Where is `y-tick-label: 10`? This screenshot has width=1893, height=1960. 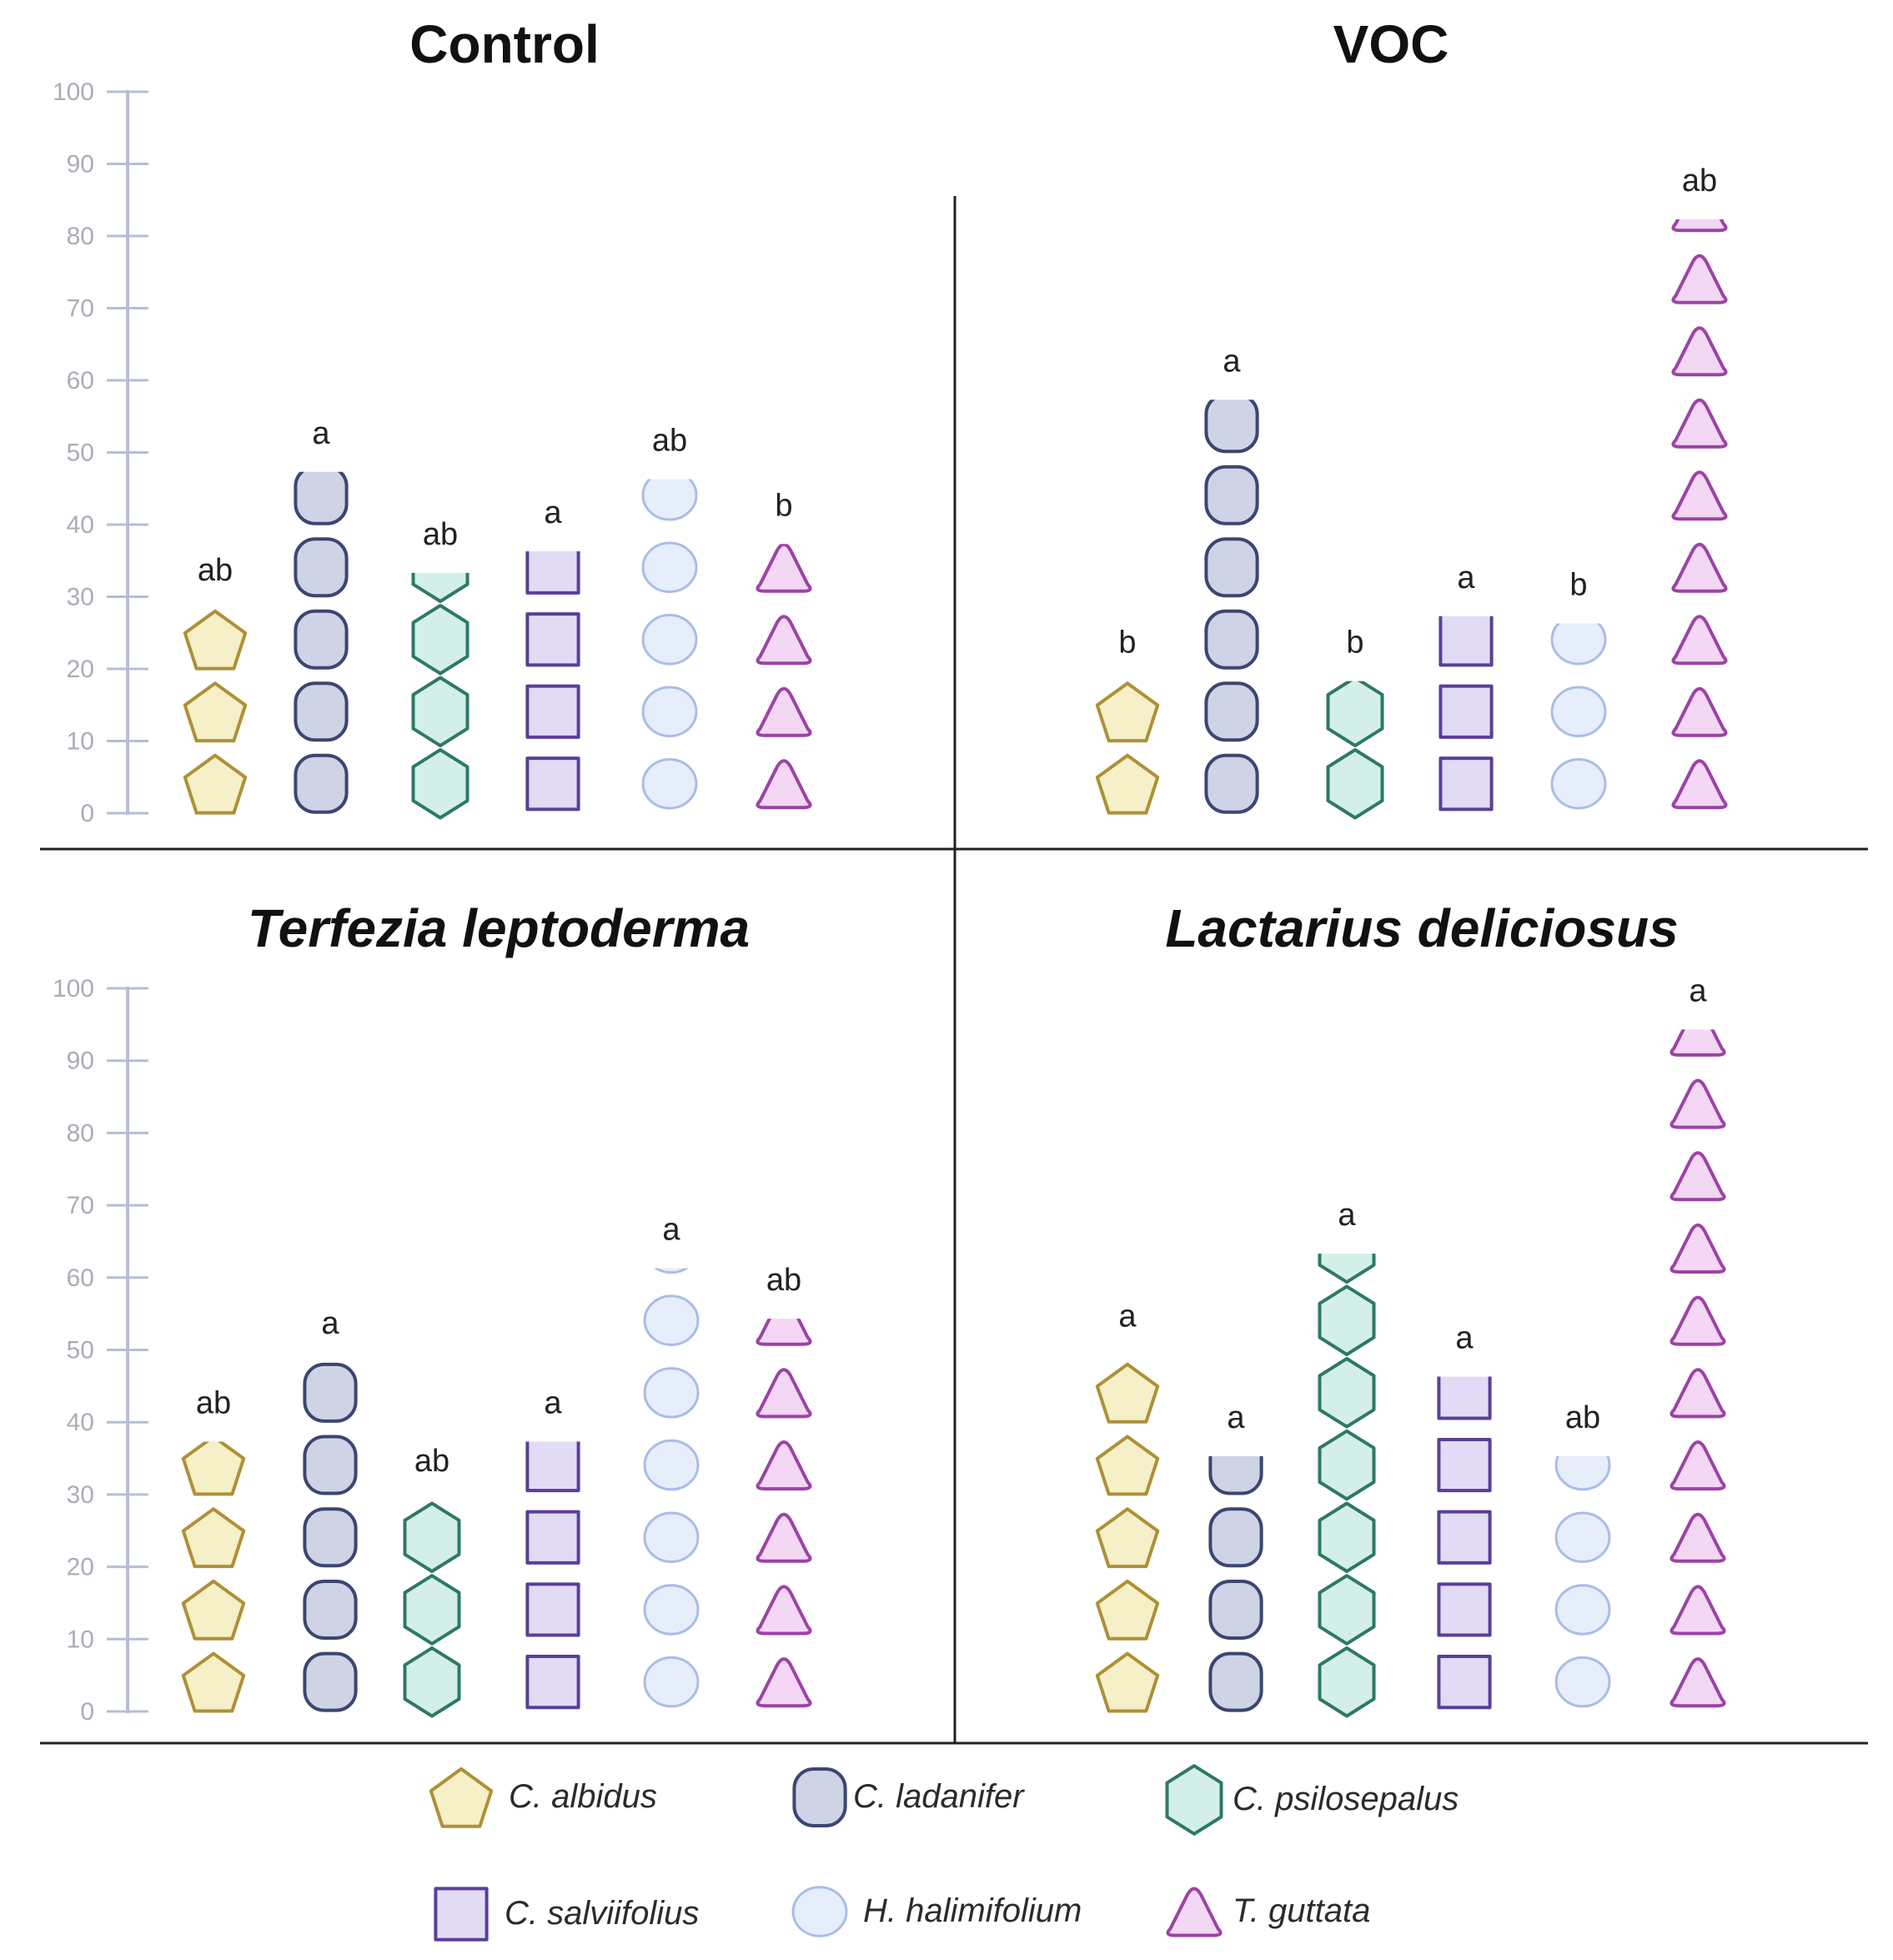 y-tick-label: 10 is located at coordinates (80, 742).